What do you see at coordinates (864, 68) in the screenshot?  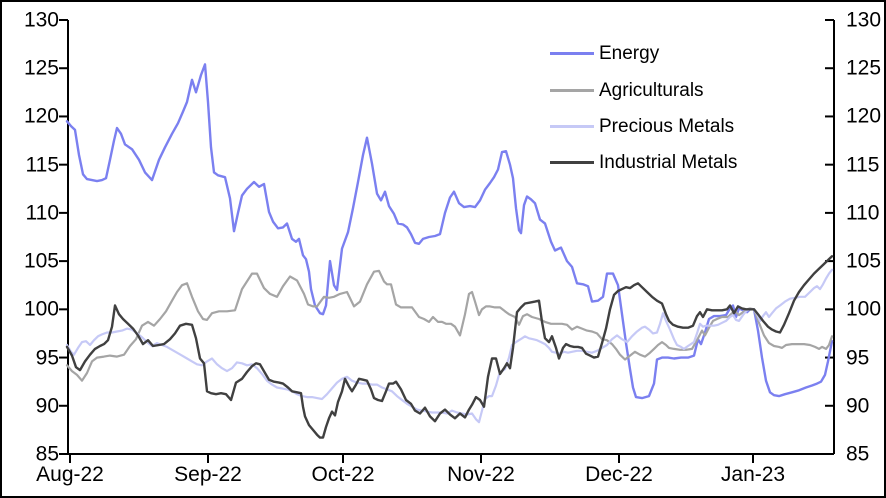 I see `y-axis-label-right: 125` at bounding box center [864, 68].